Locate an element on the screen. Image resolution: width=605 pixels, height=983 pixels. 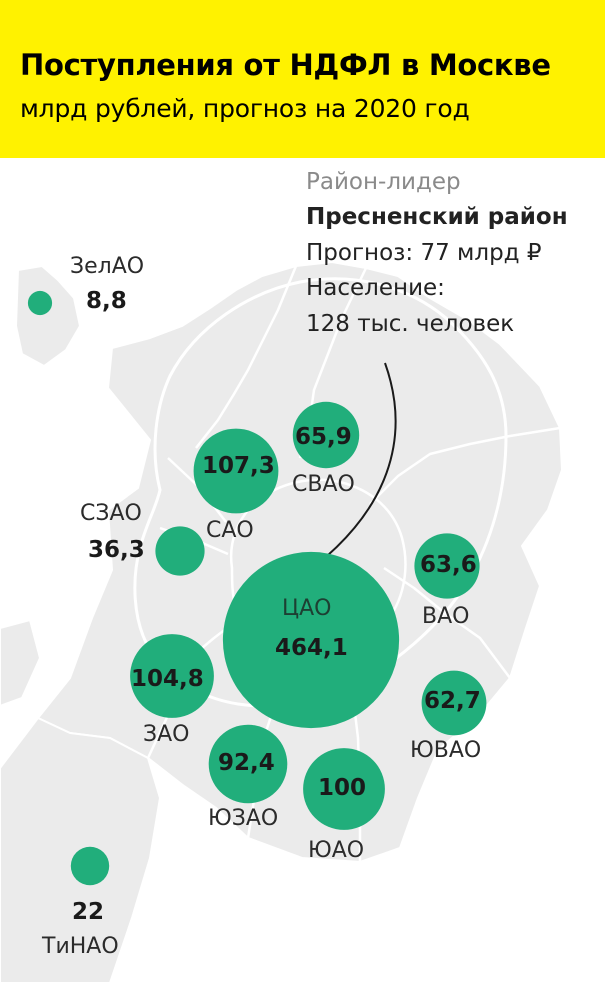
bubble-yuzao is located at coordinates (248, 764).